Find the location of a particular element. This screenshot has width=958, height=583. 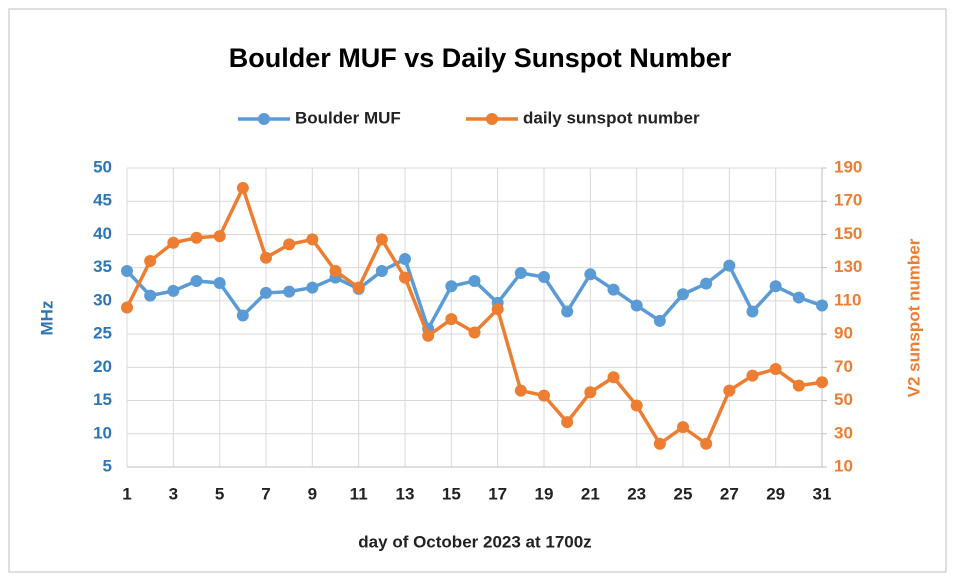

x-tick-label: 13 is located at coordinates (405, 493).